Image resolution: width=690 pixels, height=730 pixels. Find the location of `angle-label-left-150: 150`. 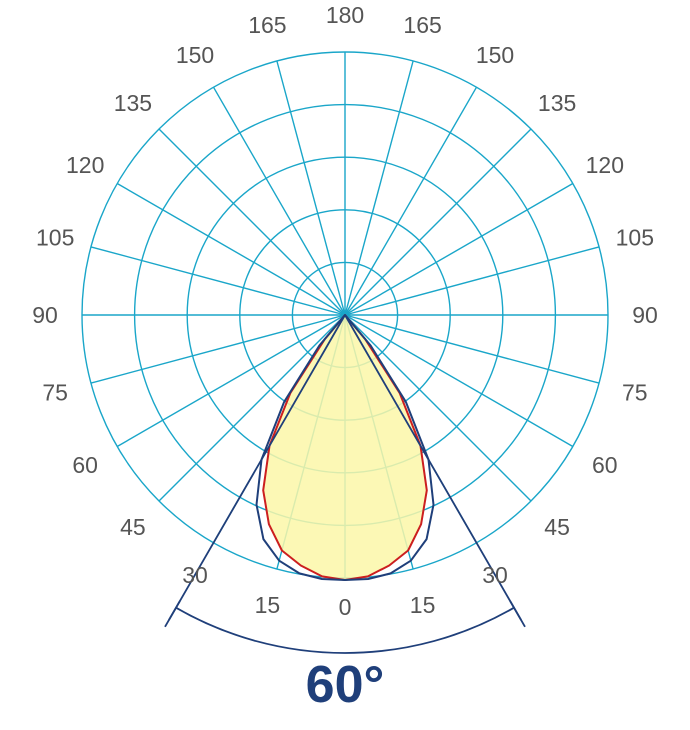

angle-label-left-150: 150 is located at coordinates (195, 55).